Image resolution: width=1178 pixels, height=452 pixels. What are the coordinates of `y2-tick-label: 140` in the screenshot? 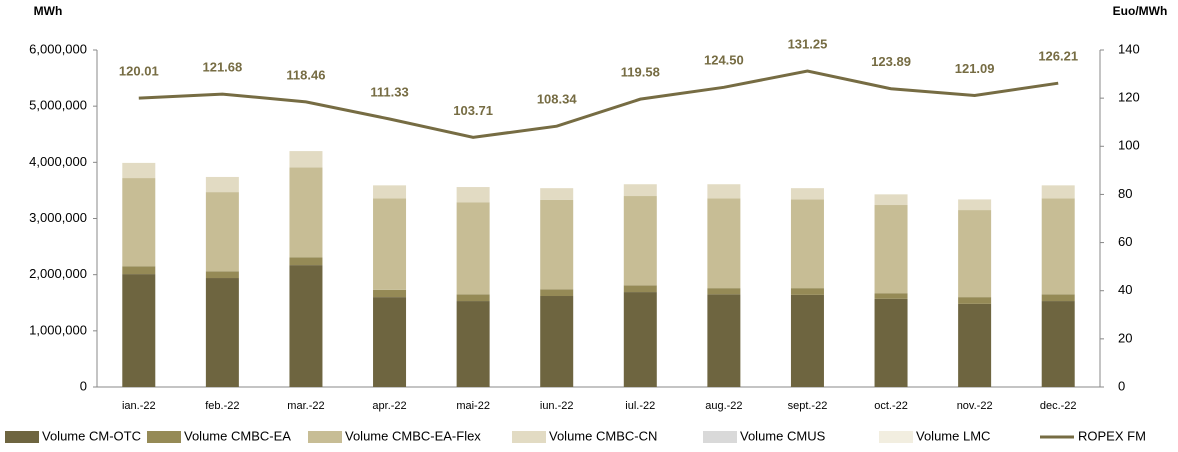 It's located at (1129, 48).